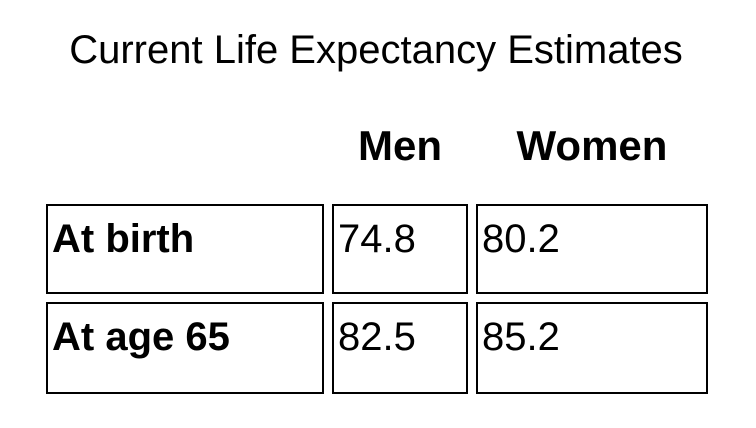 The height and width of the screenshot is (428, 756). Describe the element at coordinates (592, 145) in the screenshot. I see `column-header-women: Women` at that location.